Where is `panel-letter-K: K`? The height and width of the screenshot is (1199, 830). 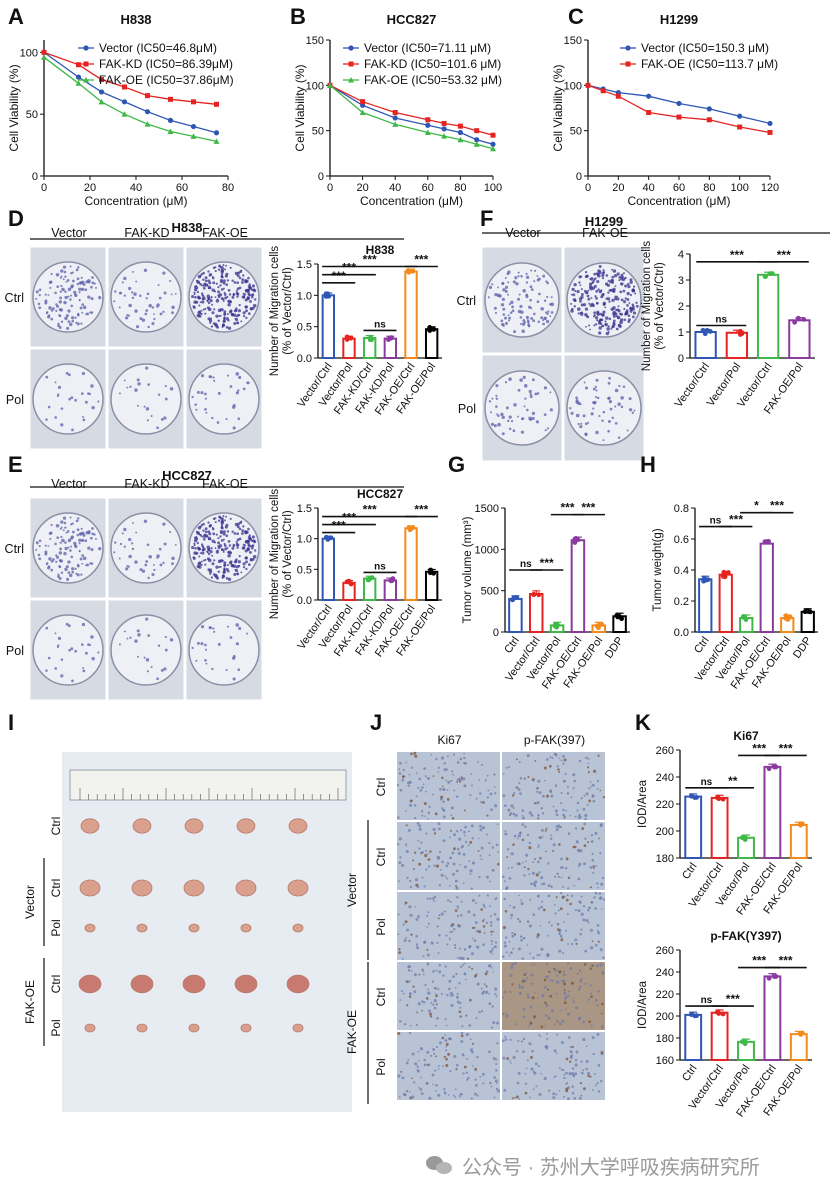
panel-letter-K: K is located at coordinates (643, 722).